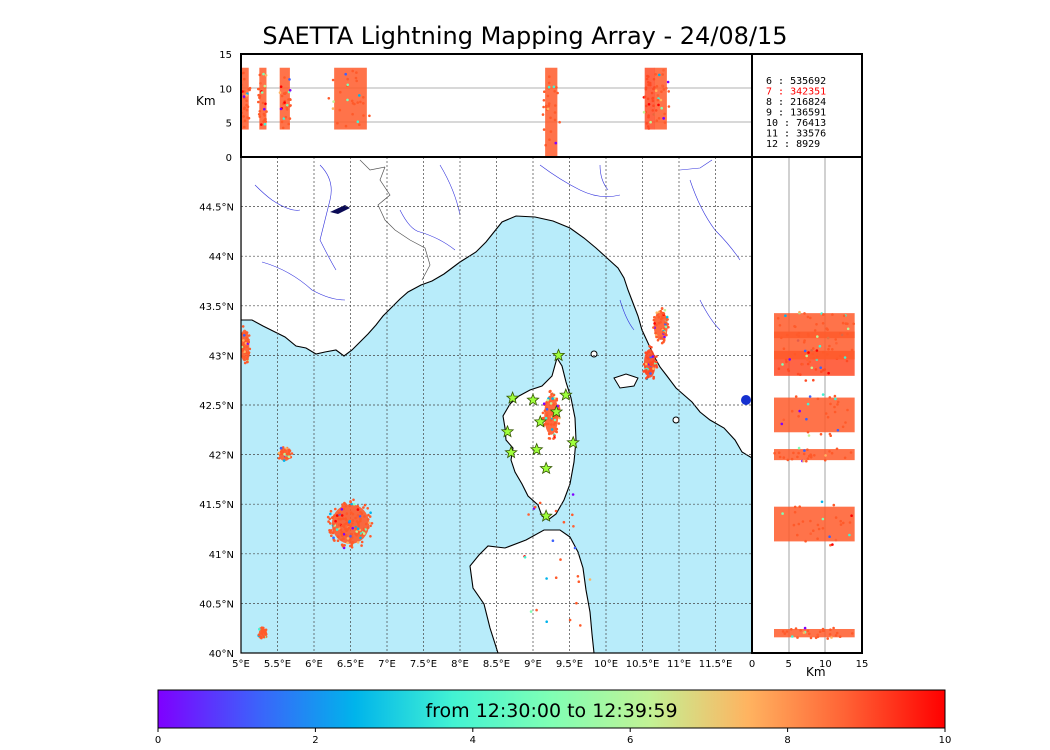  What do you see at coordinates (507, 431) in the screenshot?
I see `station-star-icon` at bounding box center [507, 431].